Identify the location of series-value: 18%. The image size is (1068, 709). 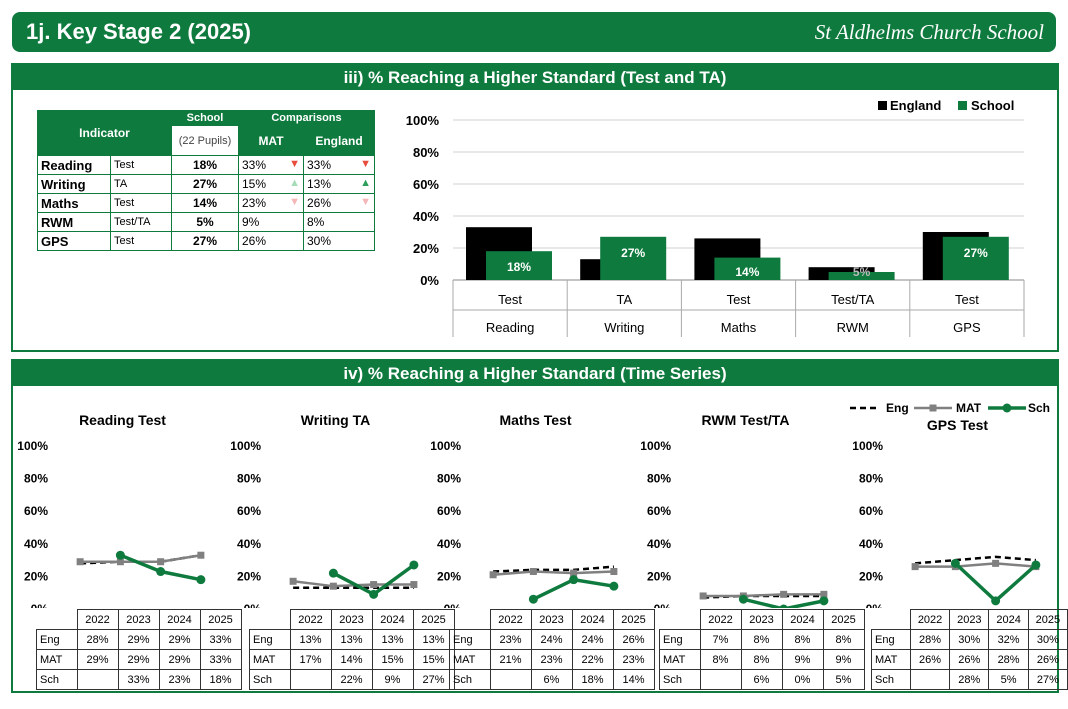
(592, 679).